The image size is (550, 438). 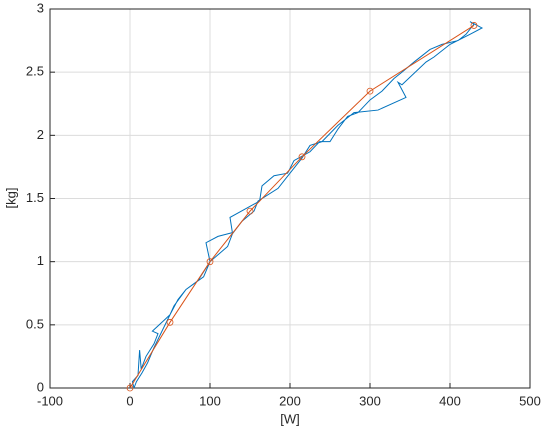 I want to click on y-axis-label: [kg], so click(x=10, y=198).